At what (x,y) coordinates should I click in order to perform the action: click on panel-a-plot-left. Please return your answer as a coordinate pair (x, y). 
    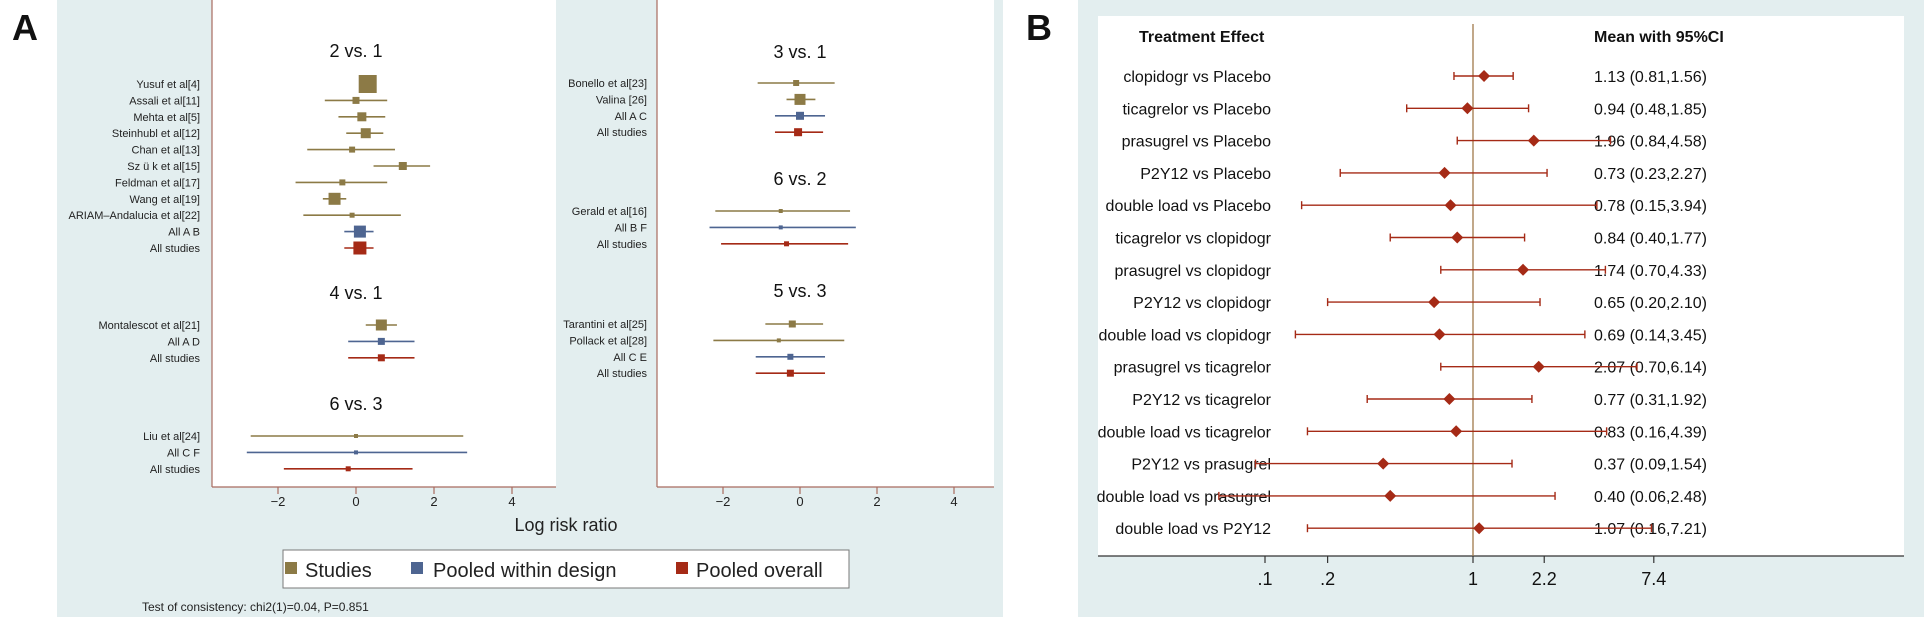
    Looking at the image, I should click on (384, 243).